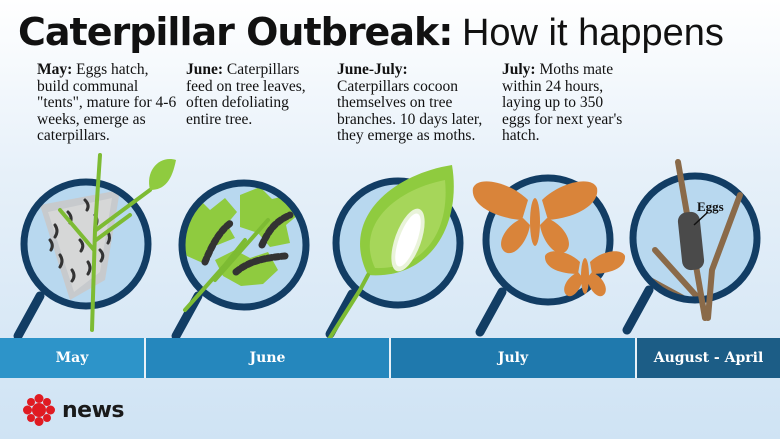  I want to click on magnifier-june, so click(240, 260).